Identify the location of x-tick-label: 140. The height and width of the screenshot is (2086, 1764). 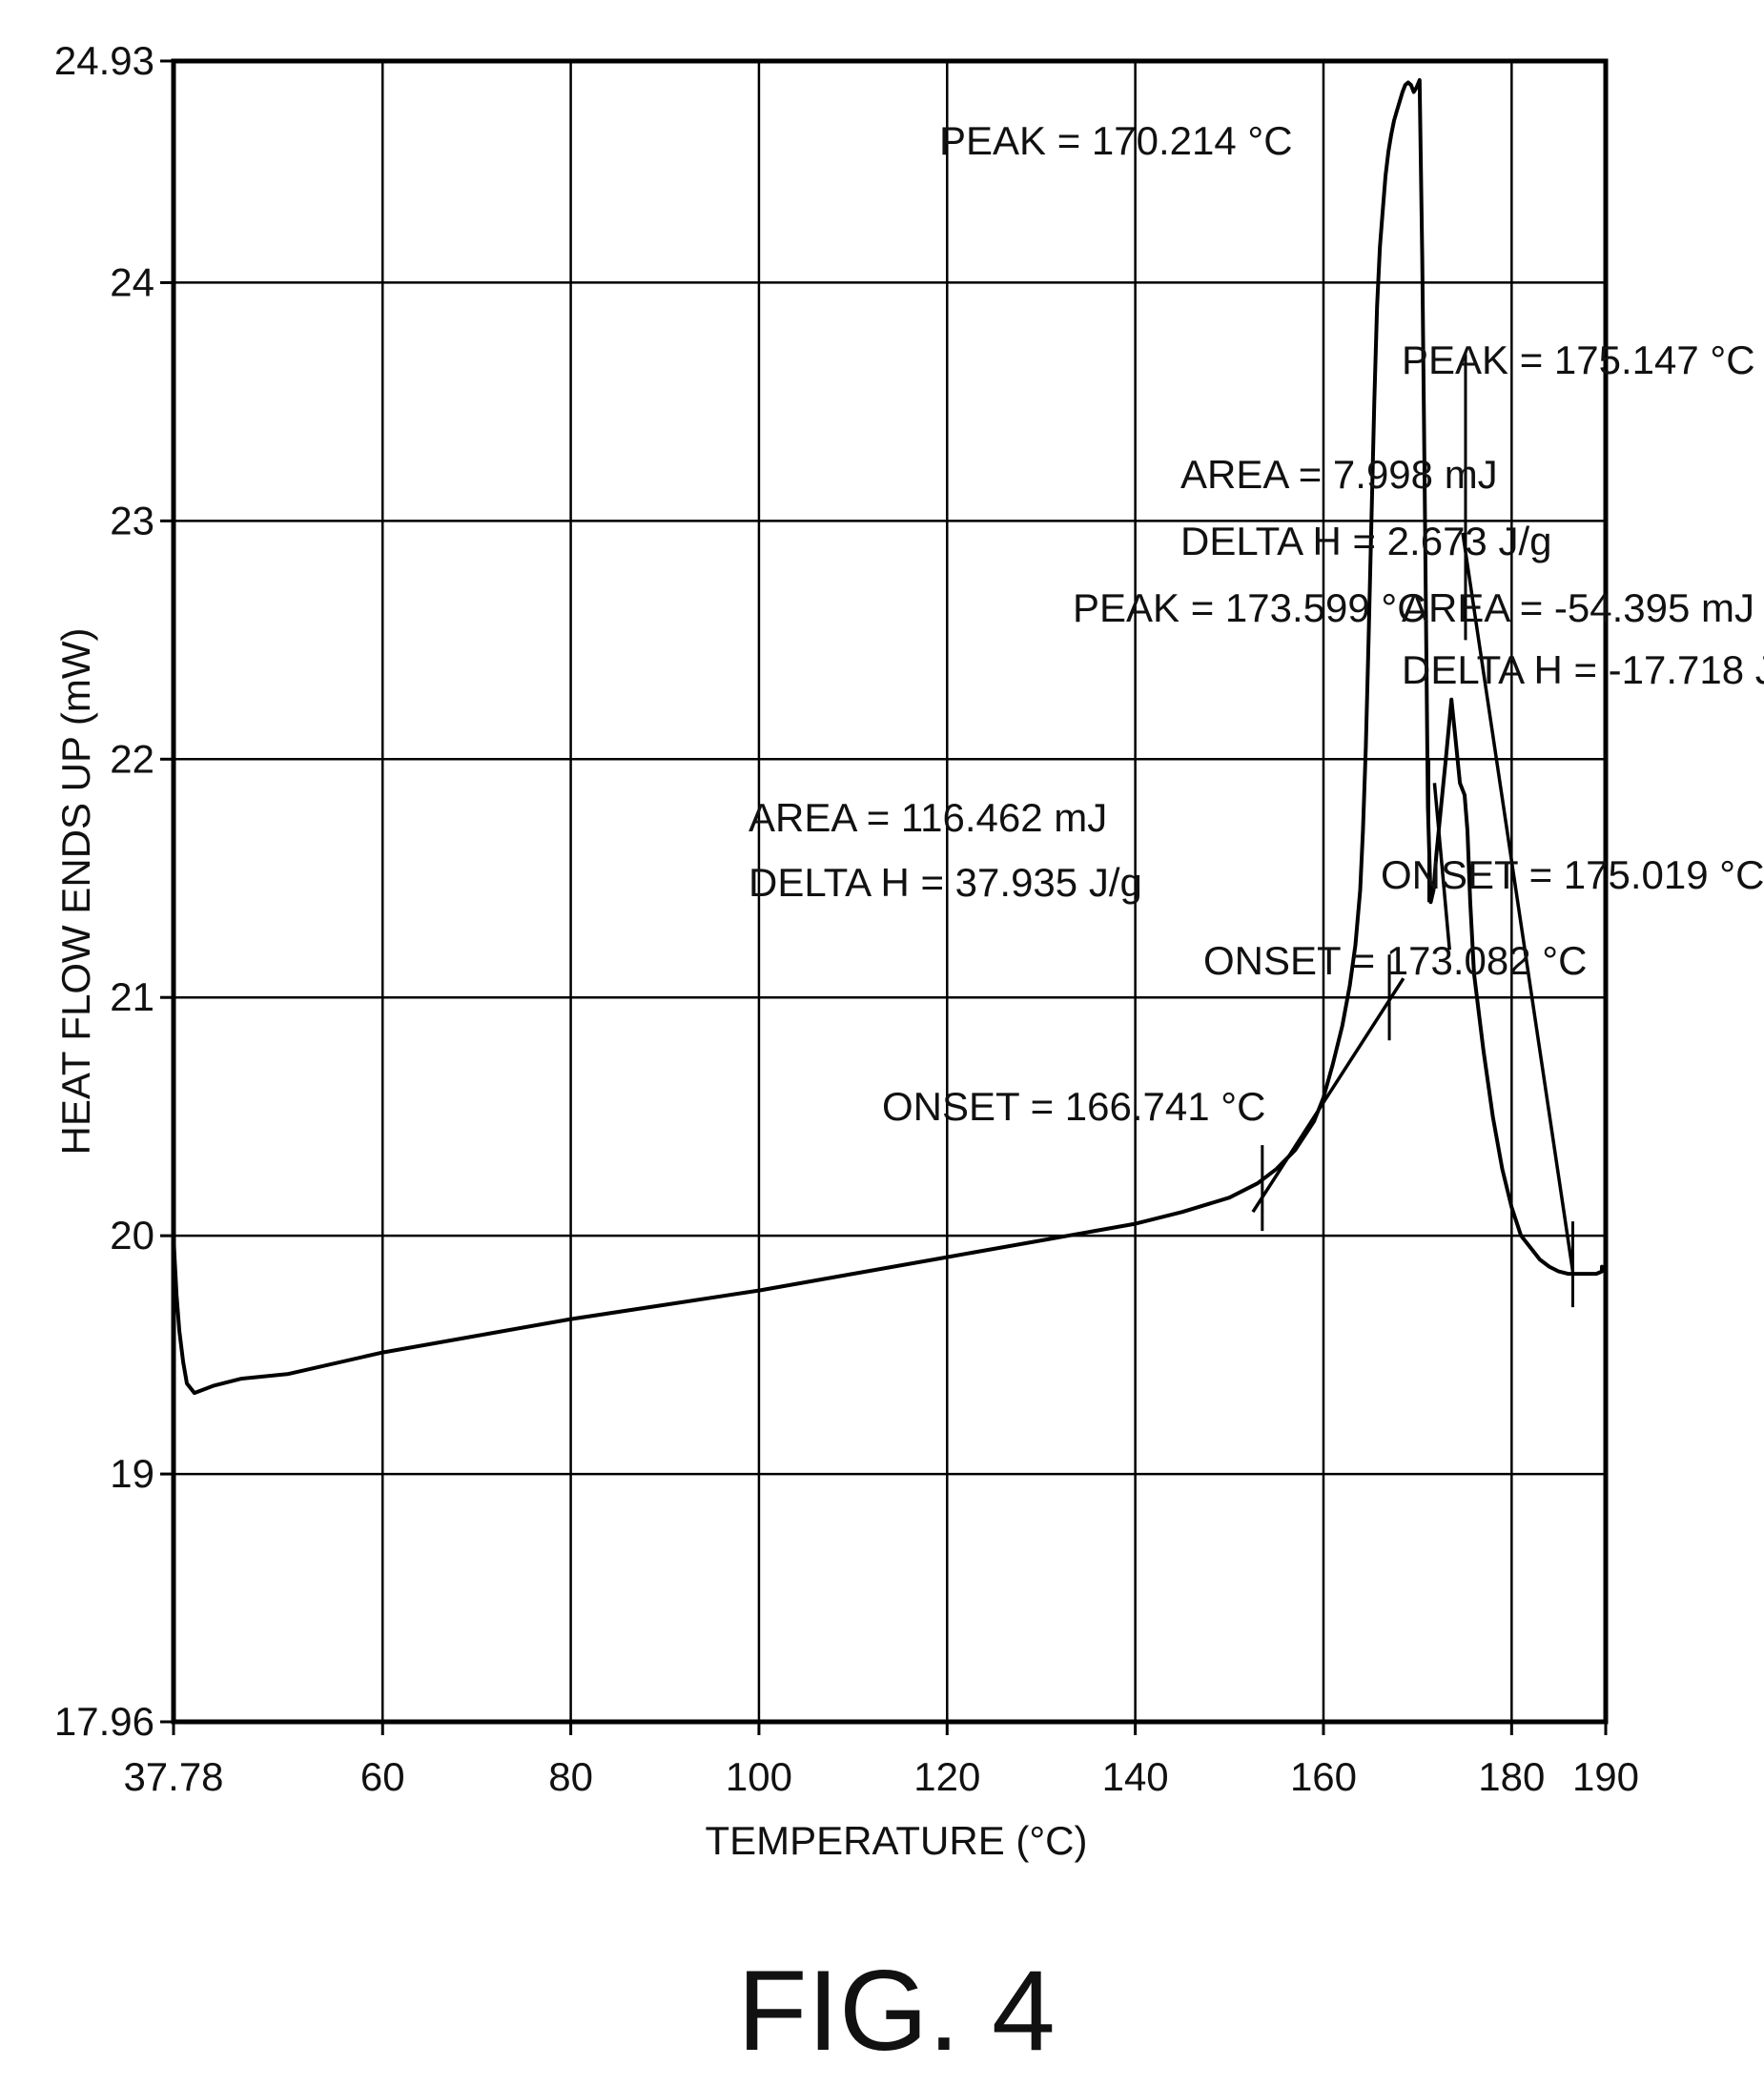
(1135, 1776).